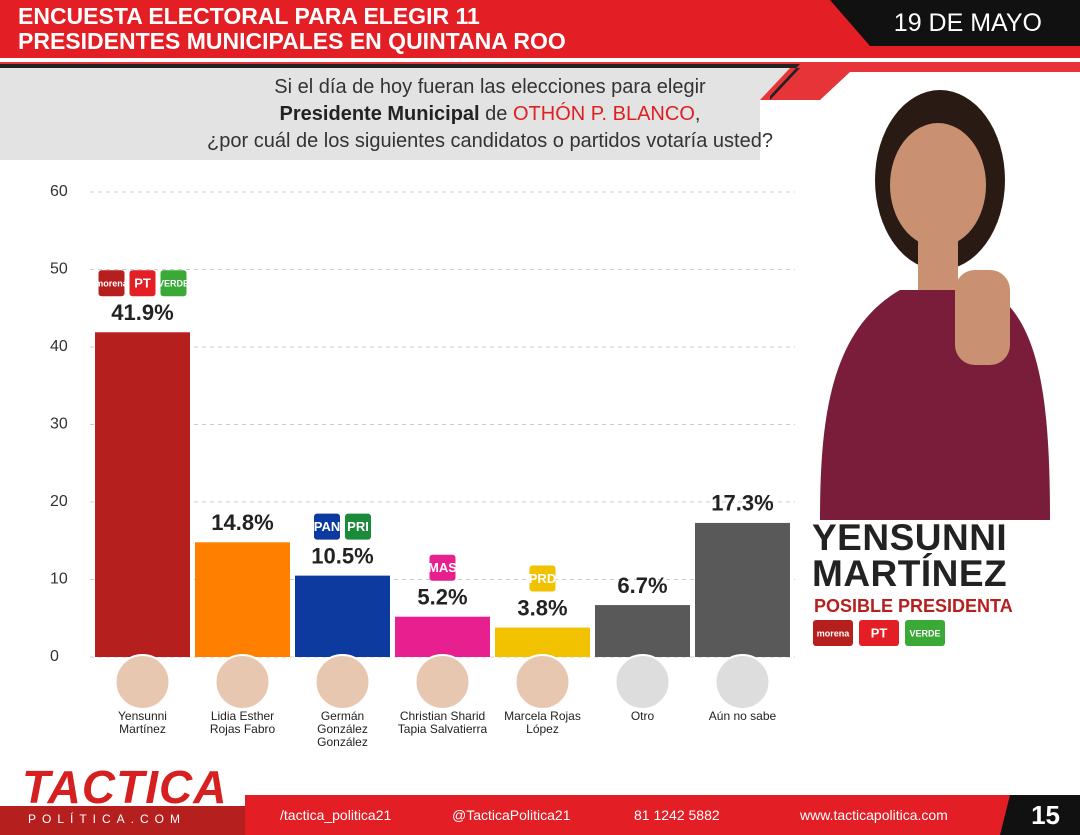  What do you see at coordinates (742, 503) in the screenshot?
I see `value-label: 17.3%` at bounding box center [742, 503].